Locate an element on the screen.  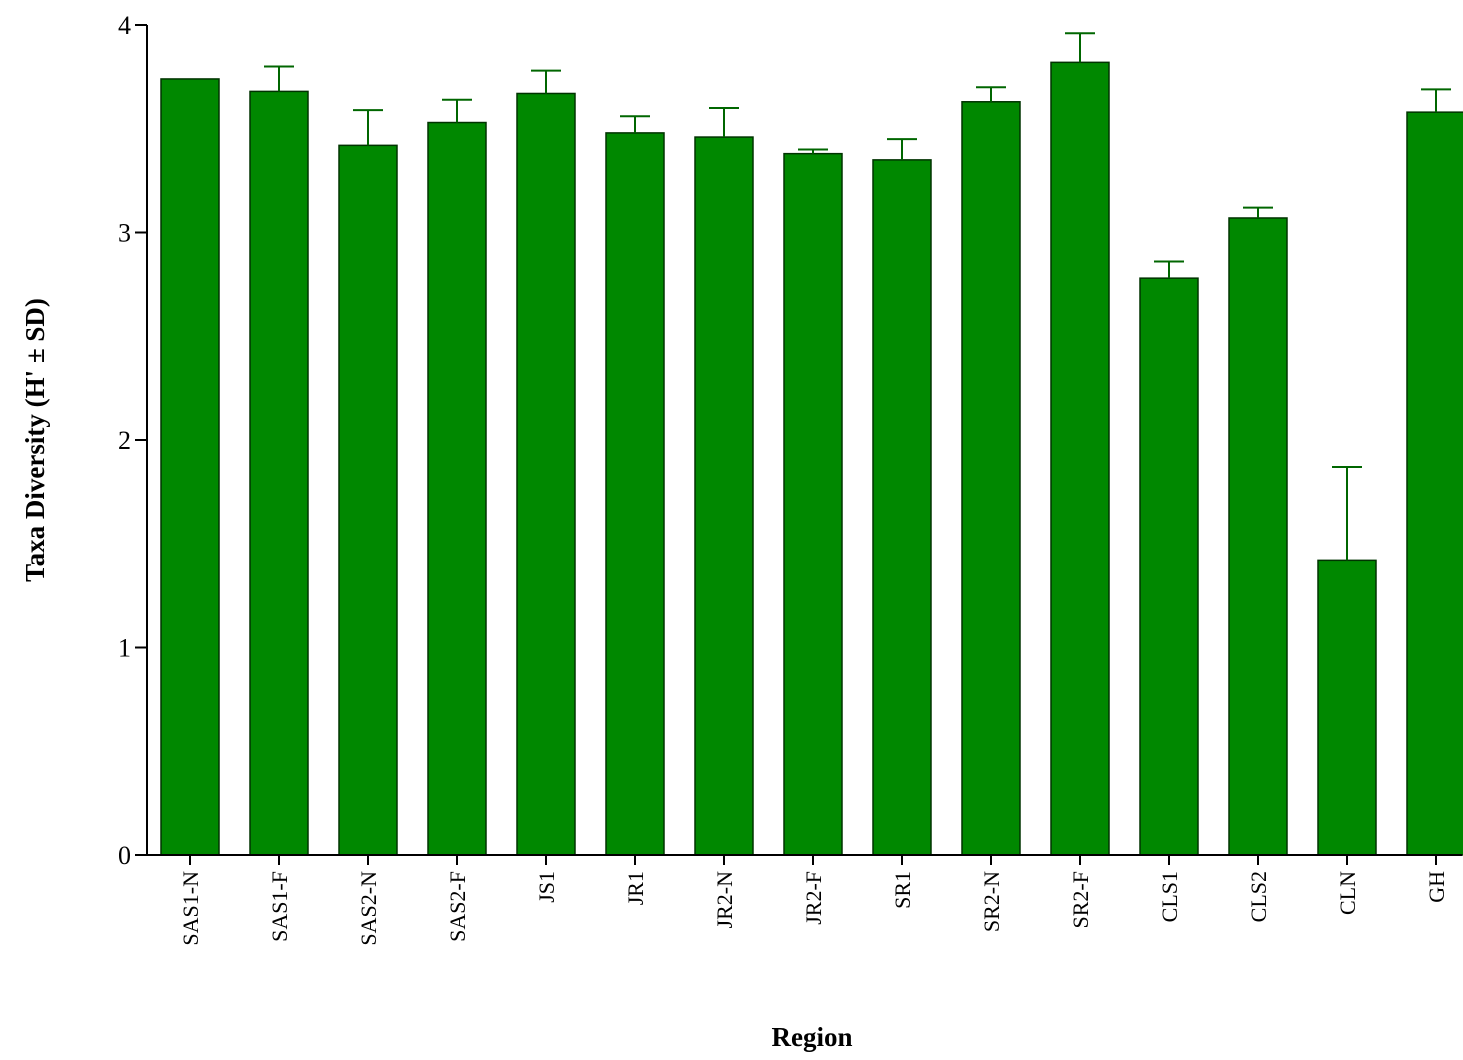
error-bar-cln is located at coordinates (1347, 513).